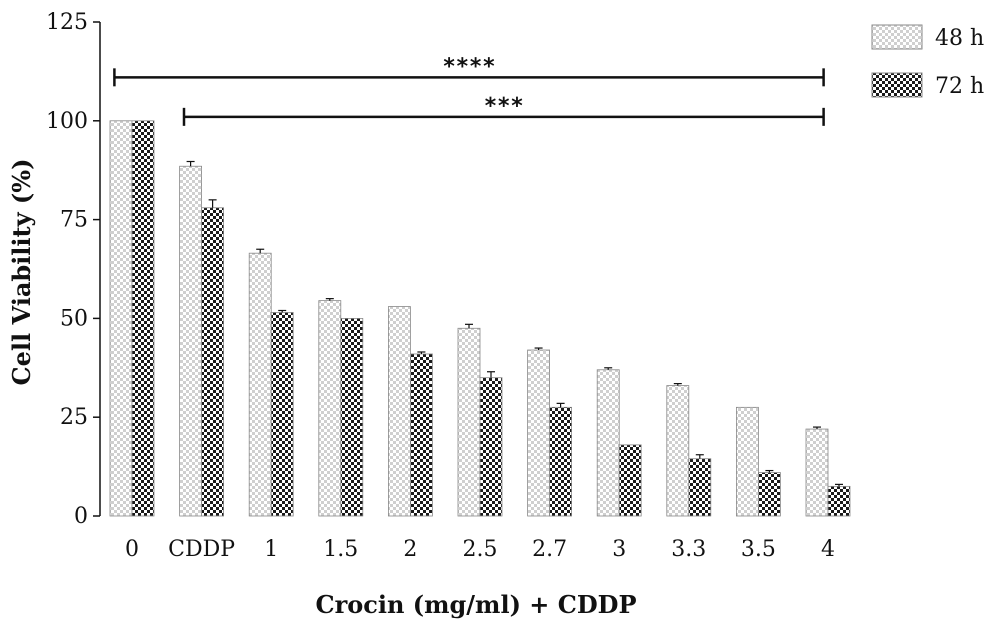  Describe the element at coordinates (549, 549) in the screenshot. I see `x-tick-label: 2.7` at that location.